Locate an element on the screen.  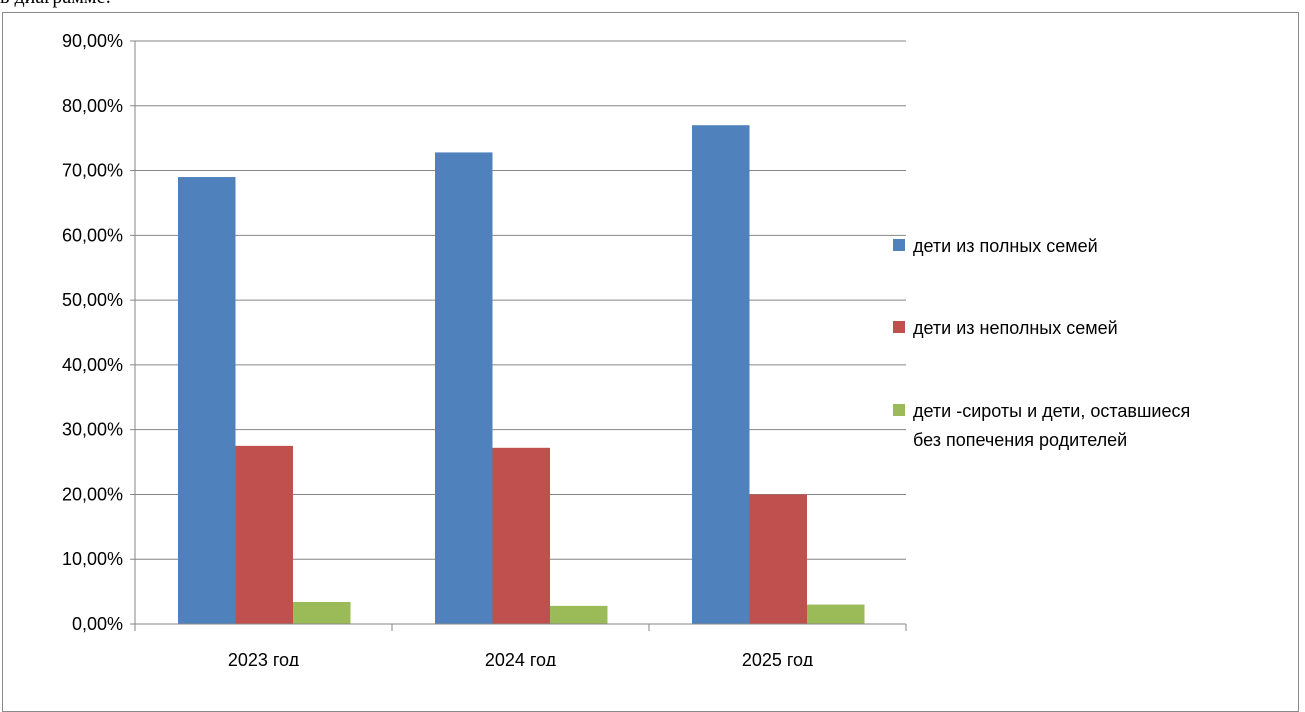
y-tick-label: 0,00% is located at coordinates (97, 624).